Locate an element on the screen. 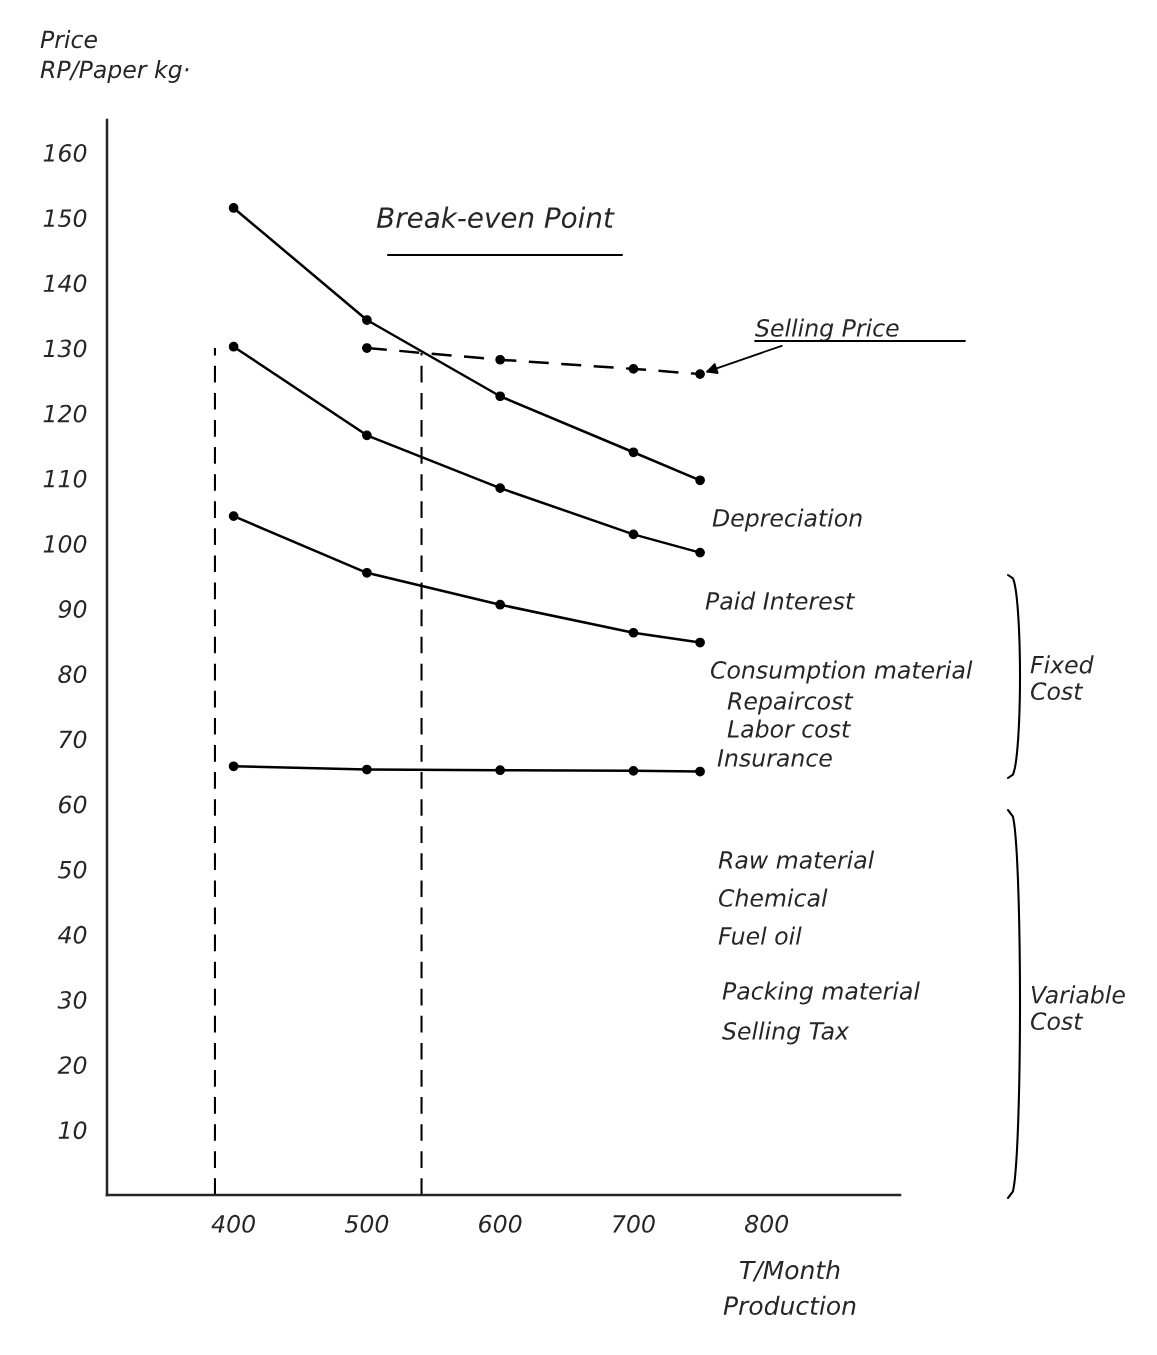 The width and height of the screenshot is (1157, 1355). annotation: Selling Price is located at coordinates (827, 330).